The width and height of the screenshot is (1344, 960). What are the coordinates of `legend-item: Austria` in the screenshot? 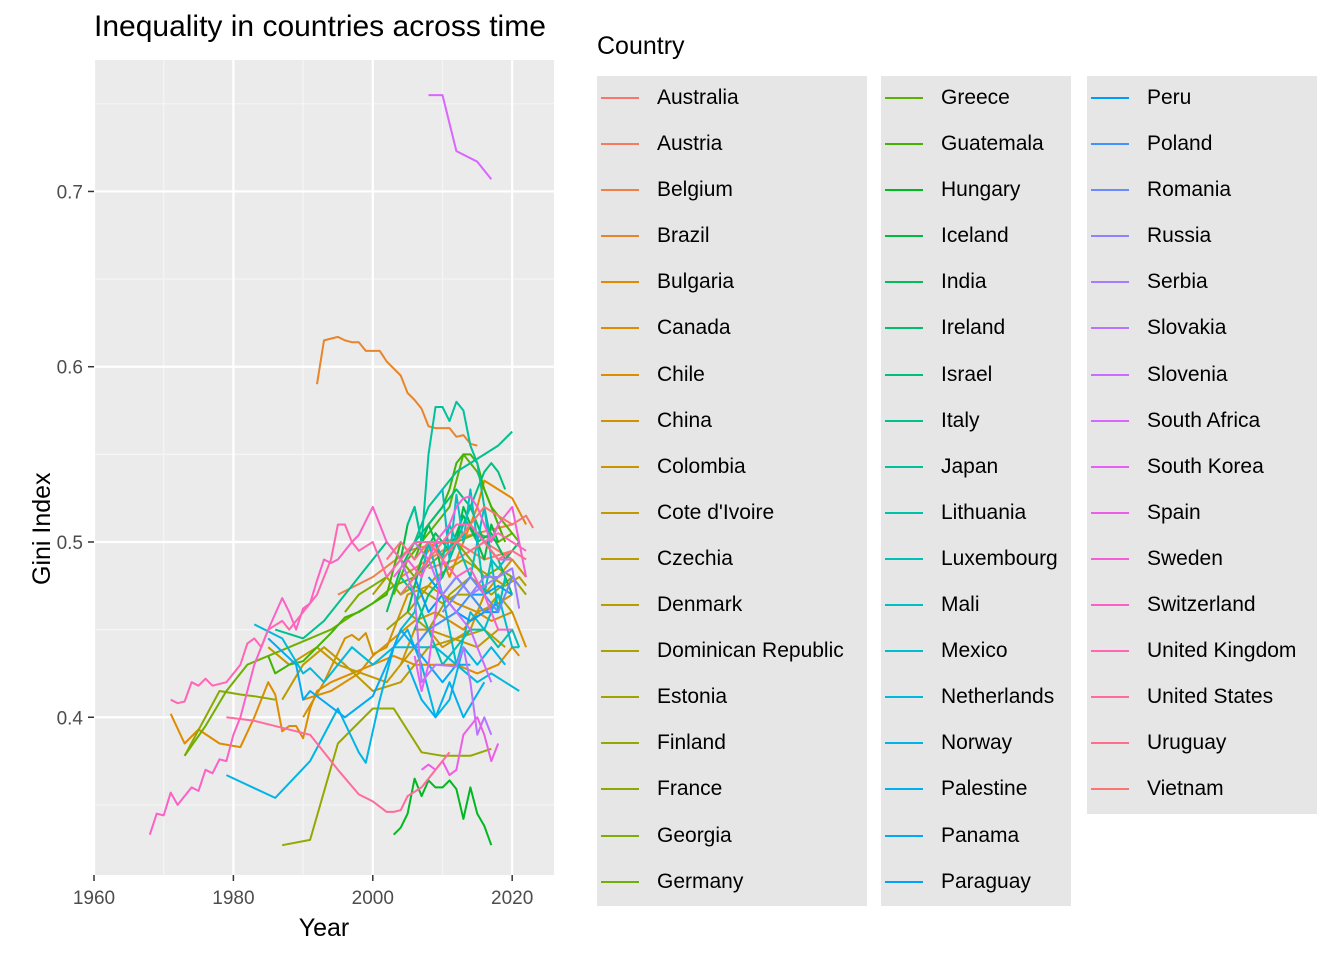 It's located at (732, 145).